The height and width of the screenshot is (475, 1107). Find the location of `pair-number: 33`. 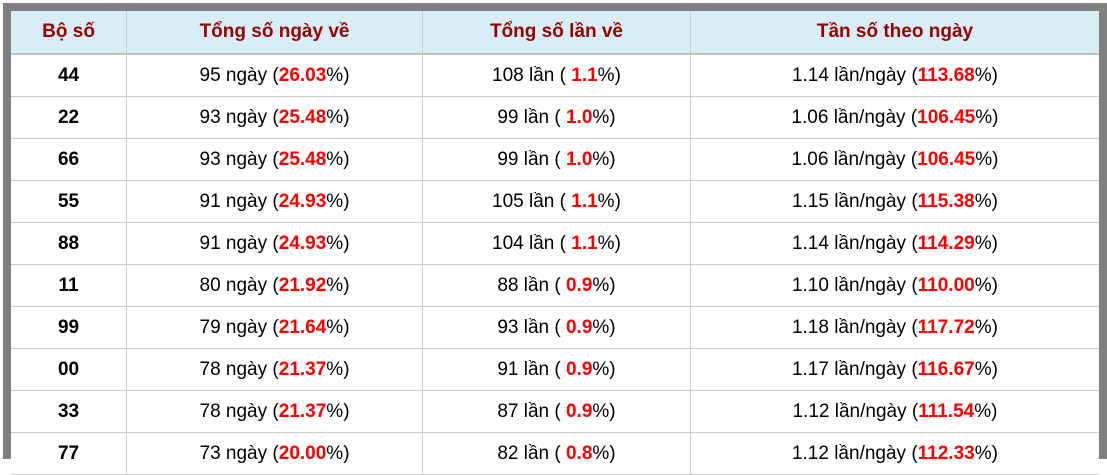

pair-number: 33 is located at coordinates (68, 411).